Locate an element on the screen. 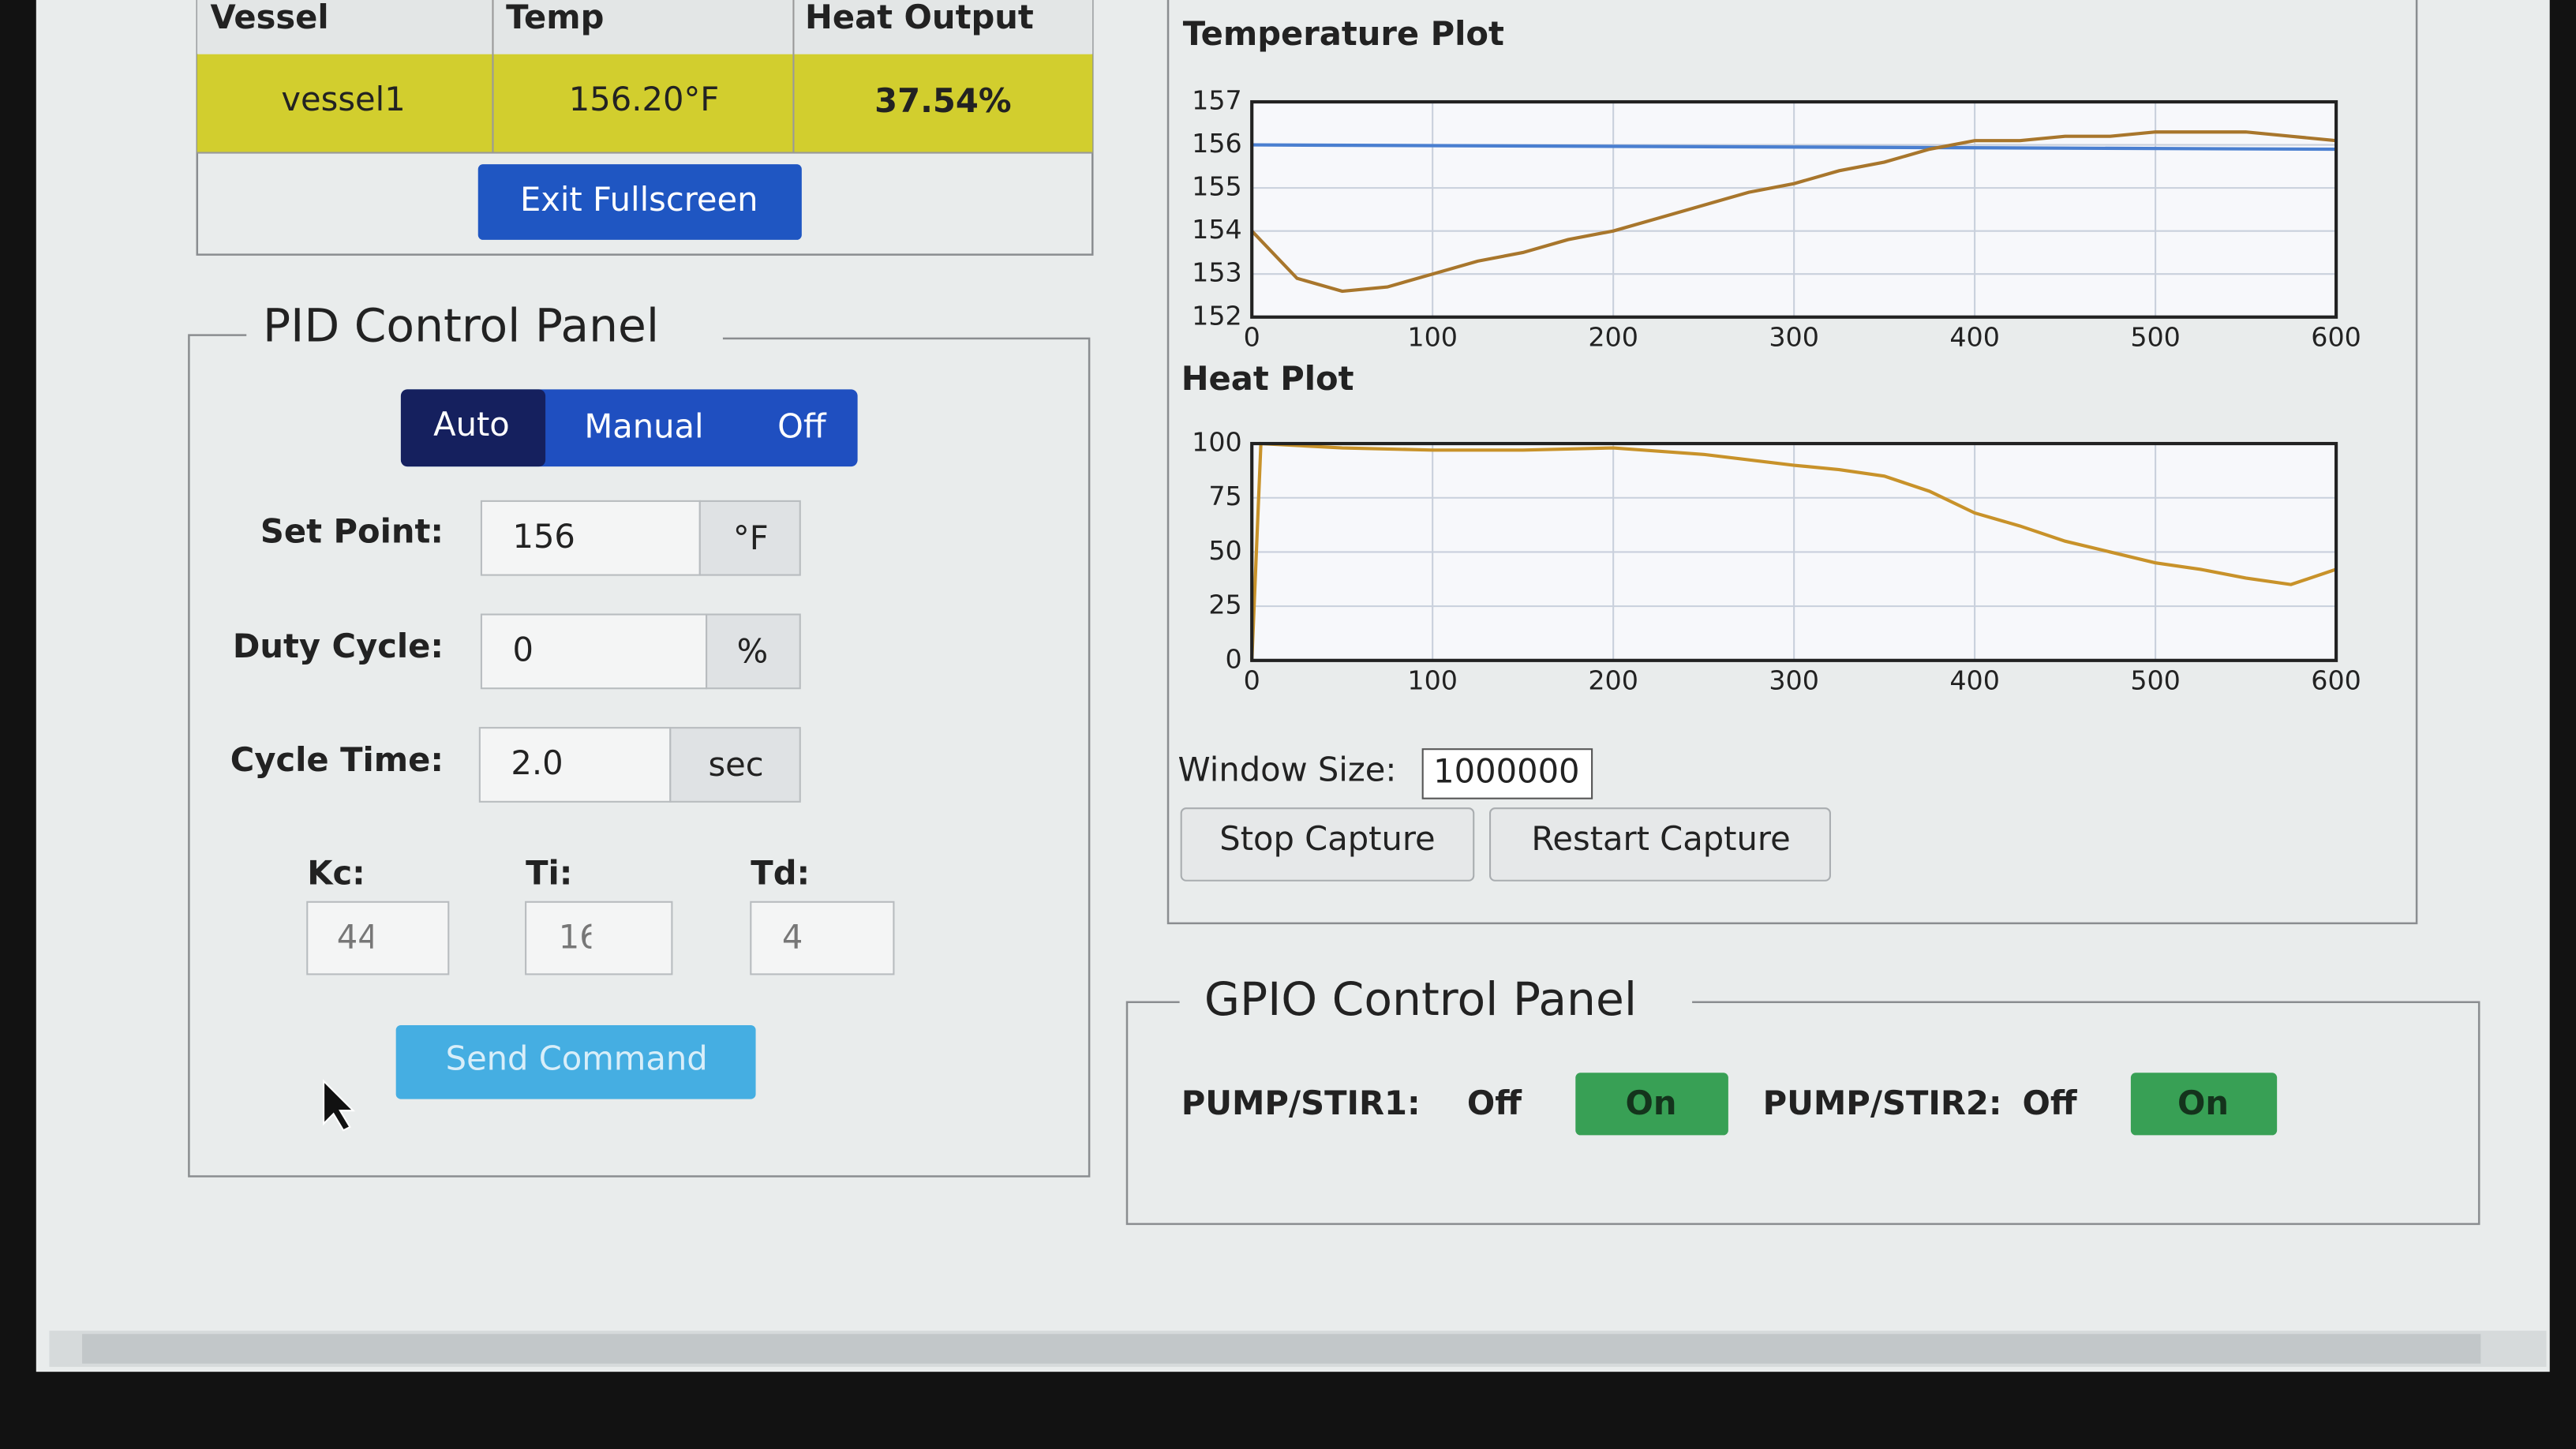 This screenshot has width=2576, height=1449. y-tick-label: 152 is located at coordinates (1217, 315).